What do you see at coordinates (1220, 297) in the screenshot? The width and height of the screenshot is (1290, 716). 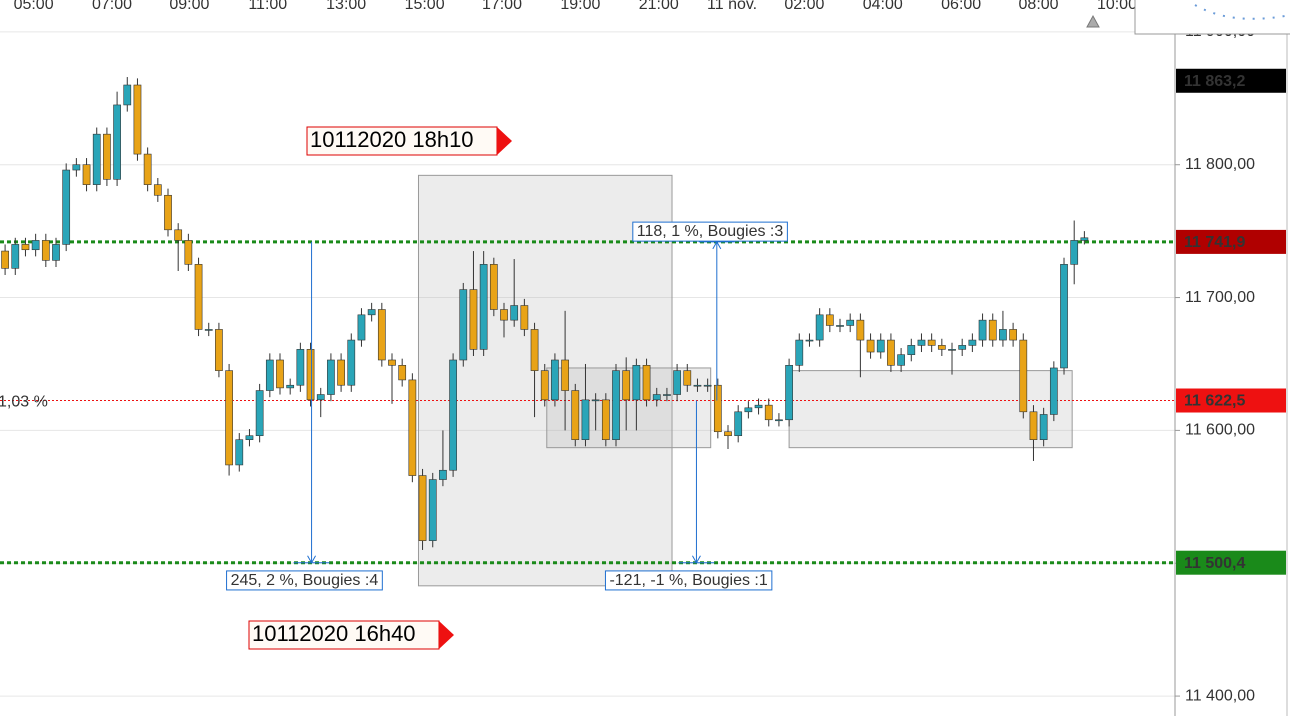 I see `y-tick-label: 11 700,00` at bounding box center [1220, 297].